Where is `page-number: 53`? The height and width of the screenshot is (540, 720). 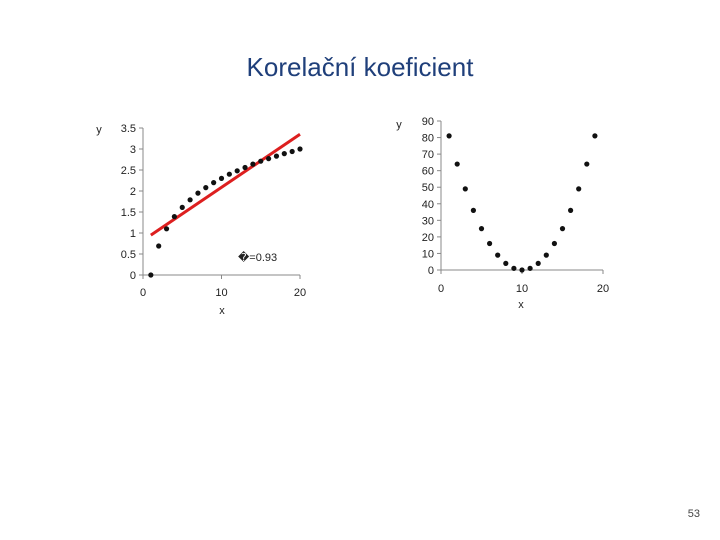
page-number: 53 is located at coordinates (693, 514).